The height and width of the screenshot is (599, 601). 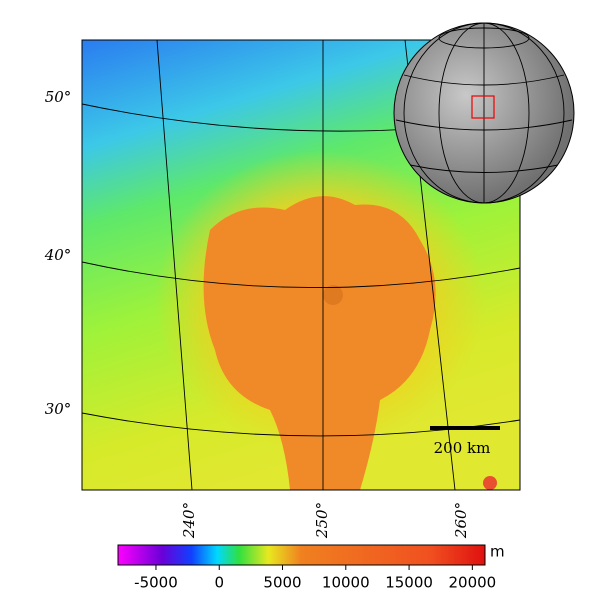 What do you see at coordinates (484, 113) in the screenshot?
I see `globe-inset` at bounding box center [484, 113].